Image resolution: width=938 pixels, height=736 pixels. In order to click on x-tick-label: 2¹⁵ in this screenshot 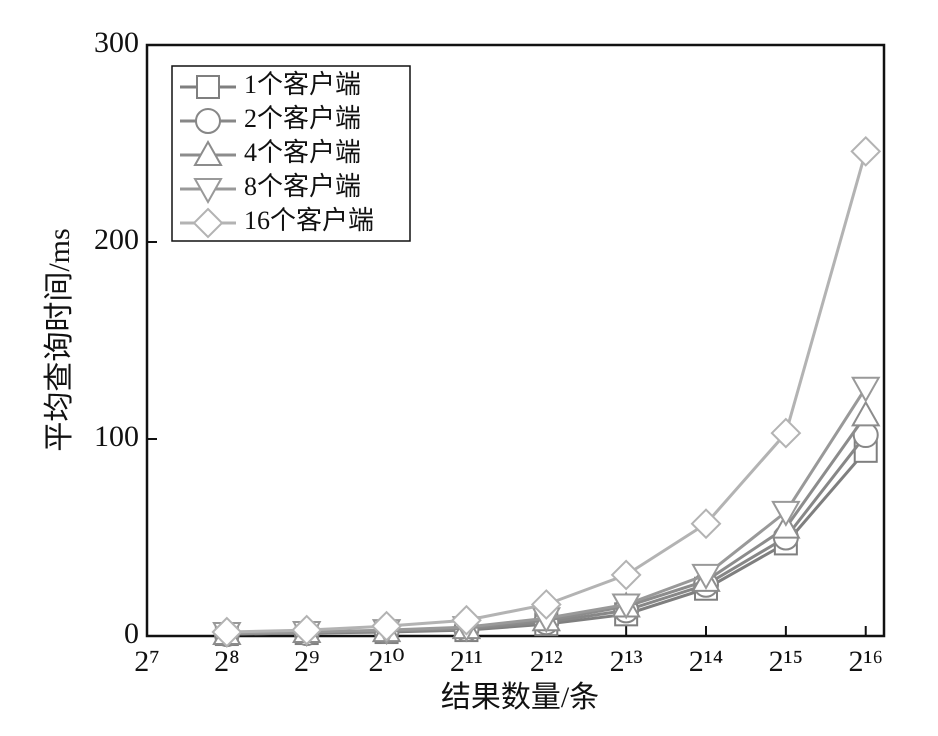, I will do `click(786, 661)`.